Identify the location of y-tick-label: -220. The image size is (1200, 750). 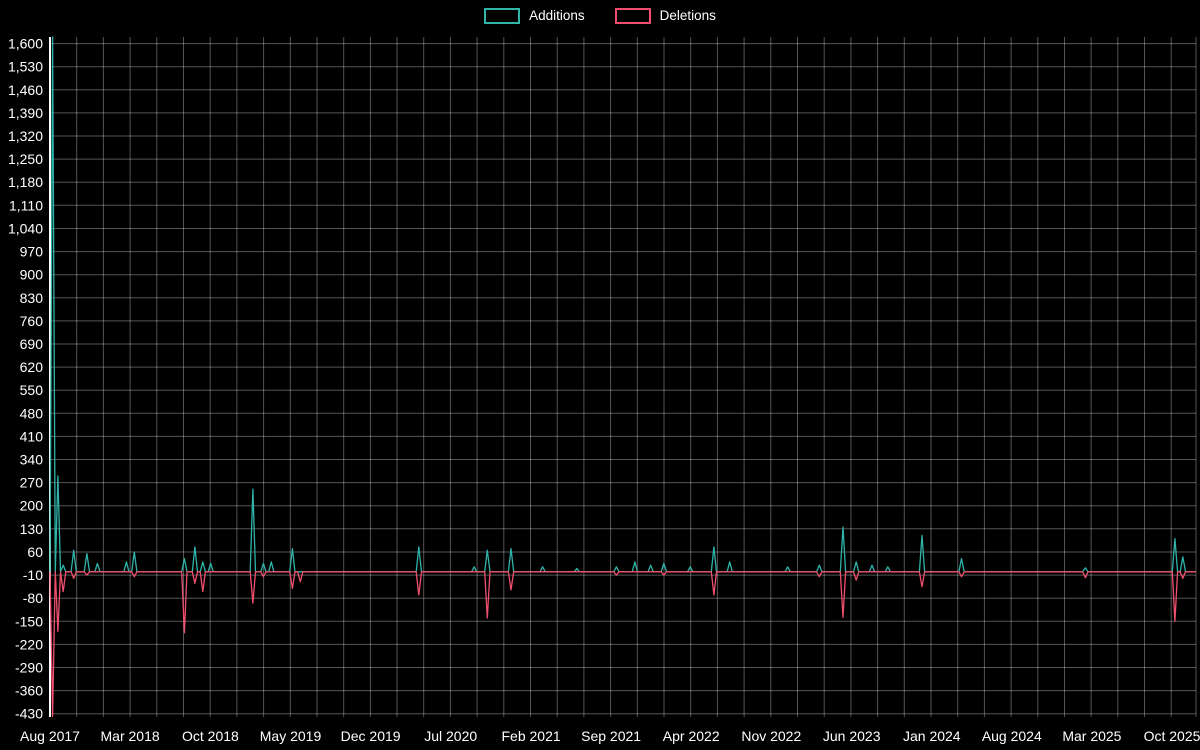
(29, 644).